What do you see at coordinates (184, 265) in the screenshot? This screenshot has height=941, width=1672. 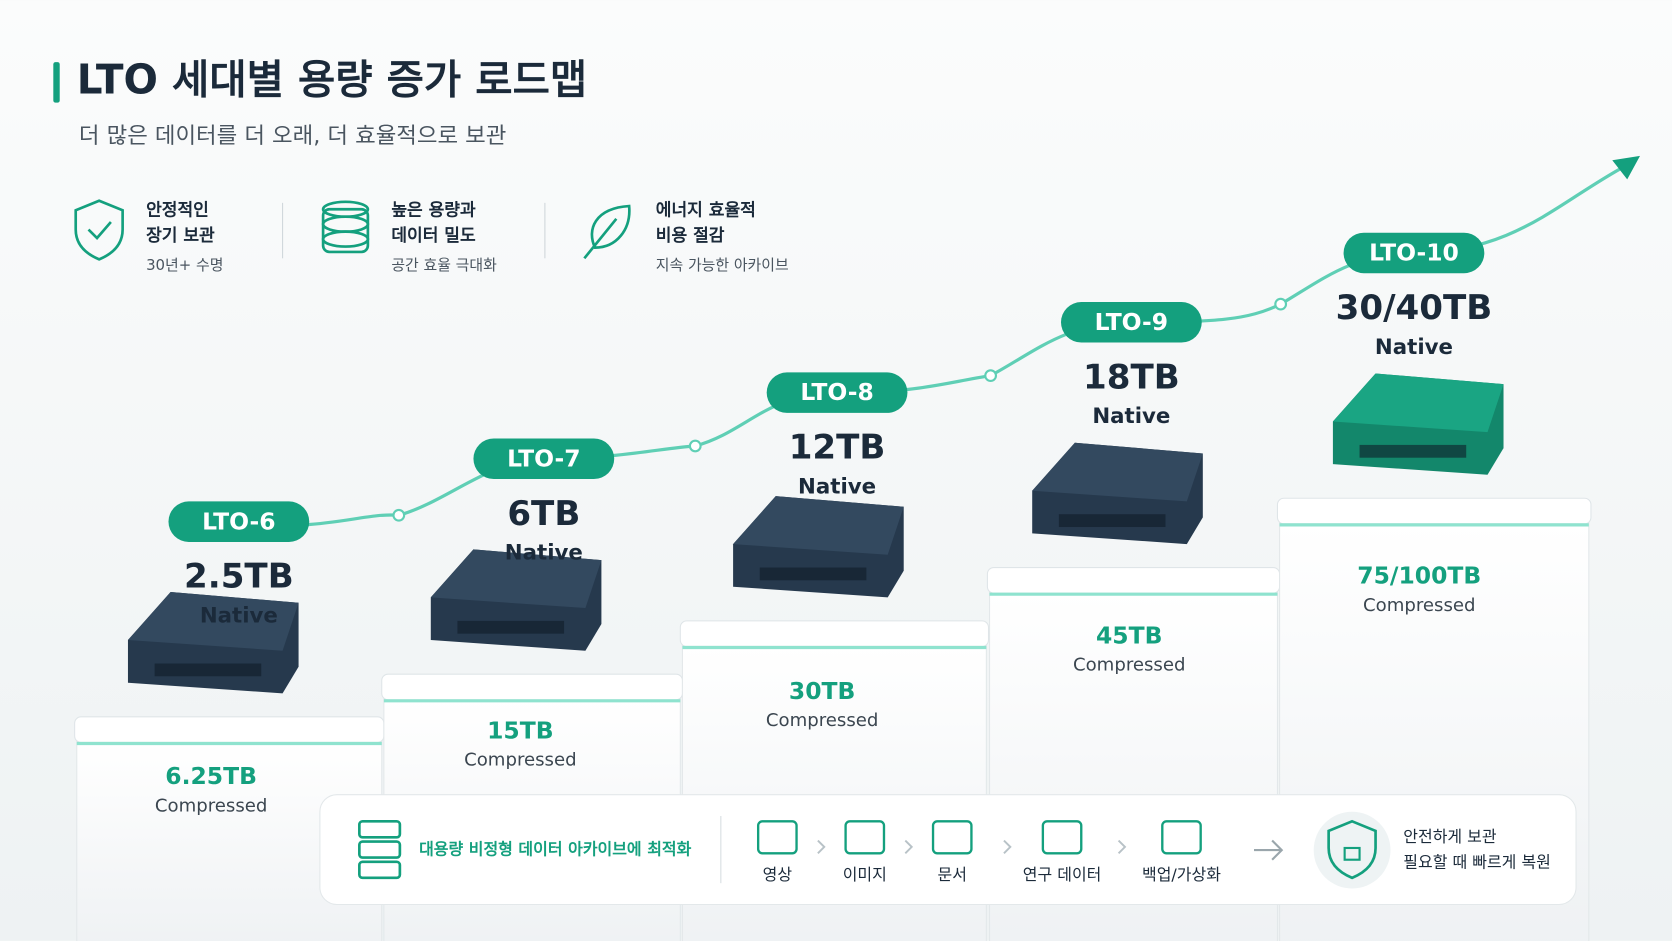 I see `feature-detail: 30년+ 수명` at bounding box center [184, 265].